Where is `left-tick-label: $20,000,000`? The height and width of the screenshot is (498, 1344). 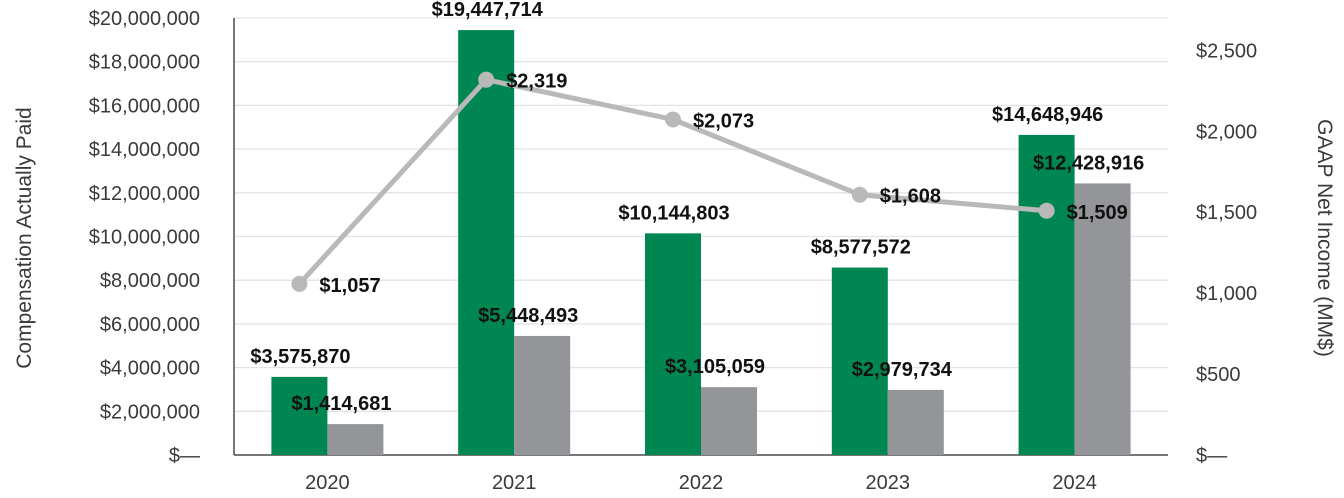 left-tick-label: $20,000,000 is located at coordinates (144, 19).